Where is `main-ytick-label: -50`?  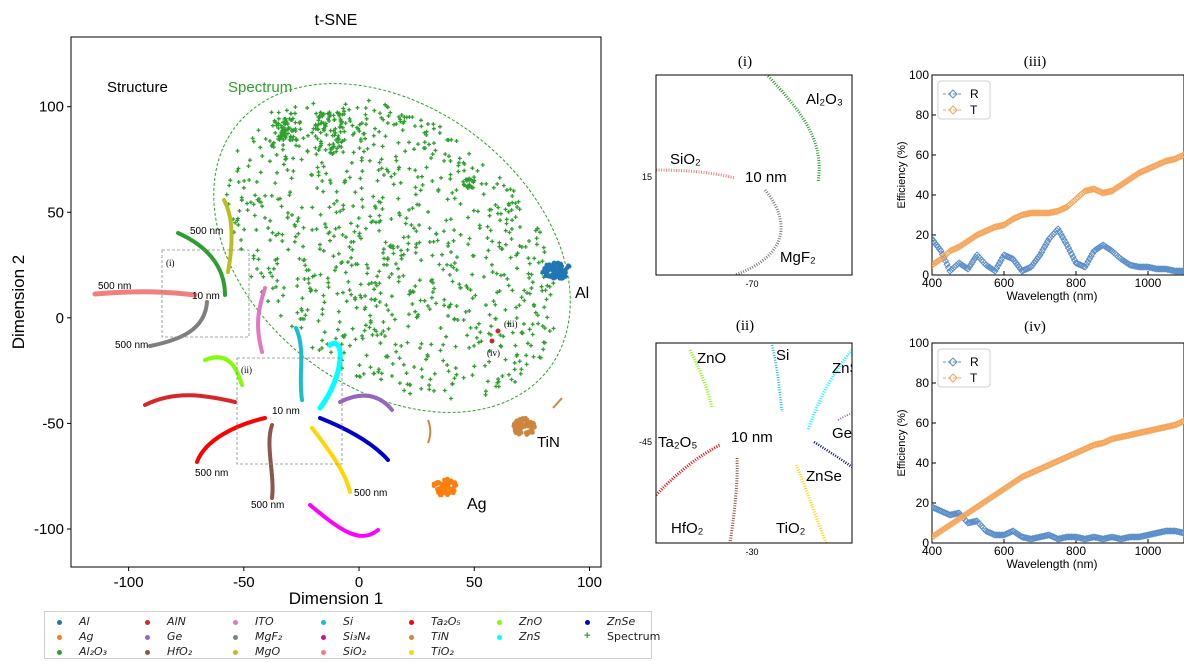 main-ytick-label: -50 is located at coordinates (53, 423).